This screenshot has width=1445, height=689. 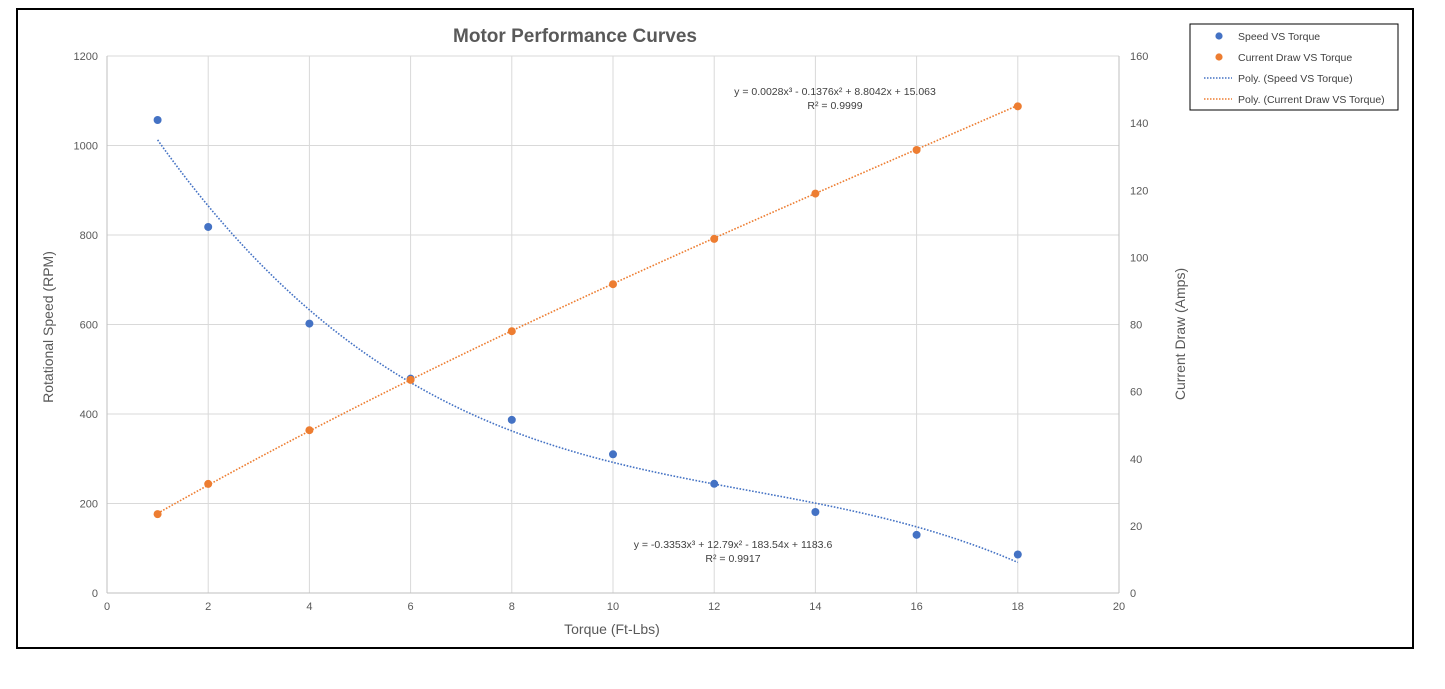 What do you see at coordinates (1139, 191) in the screenshot?
I see `y2-tick-label-120: 120` at bounding box center [1139, 191].